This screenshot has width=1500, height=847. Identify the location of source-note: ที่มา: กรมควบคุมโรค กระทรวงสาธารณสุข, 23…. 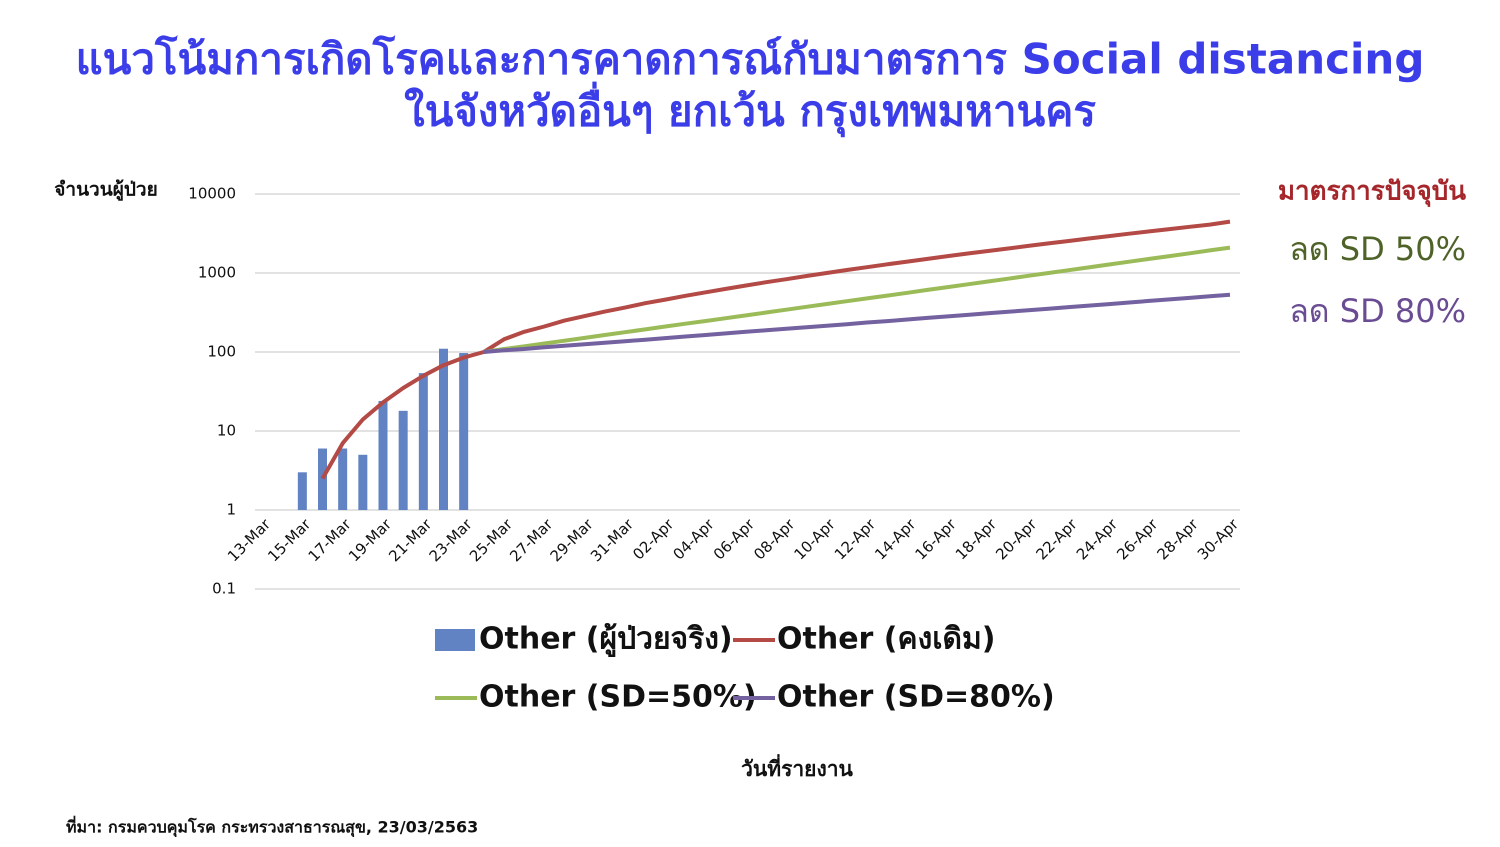
(272, 827).